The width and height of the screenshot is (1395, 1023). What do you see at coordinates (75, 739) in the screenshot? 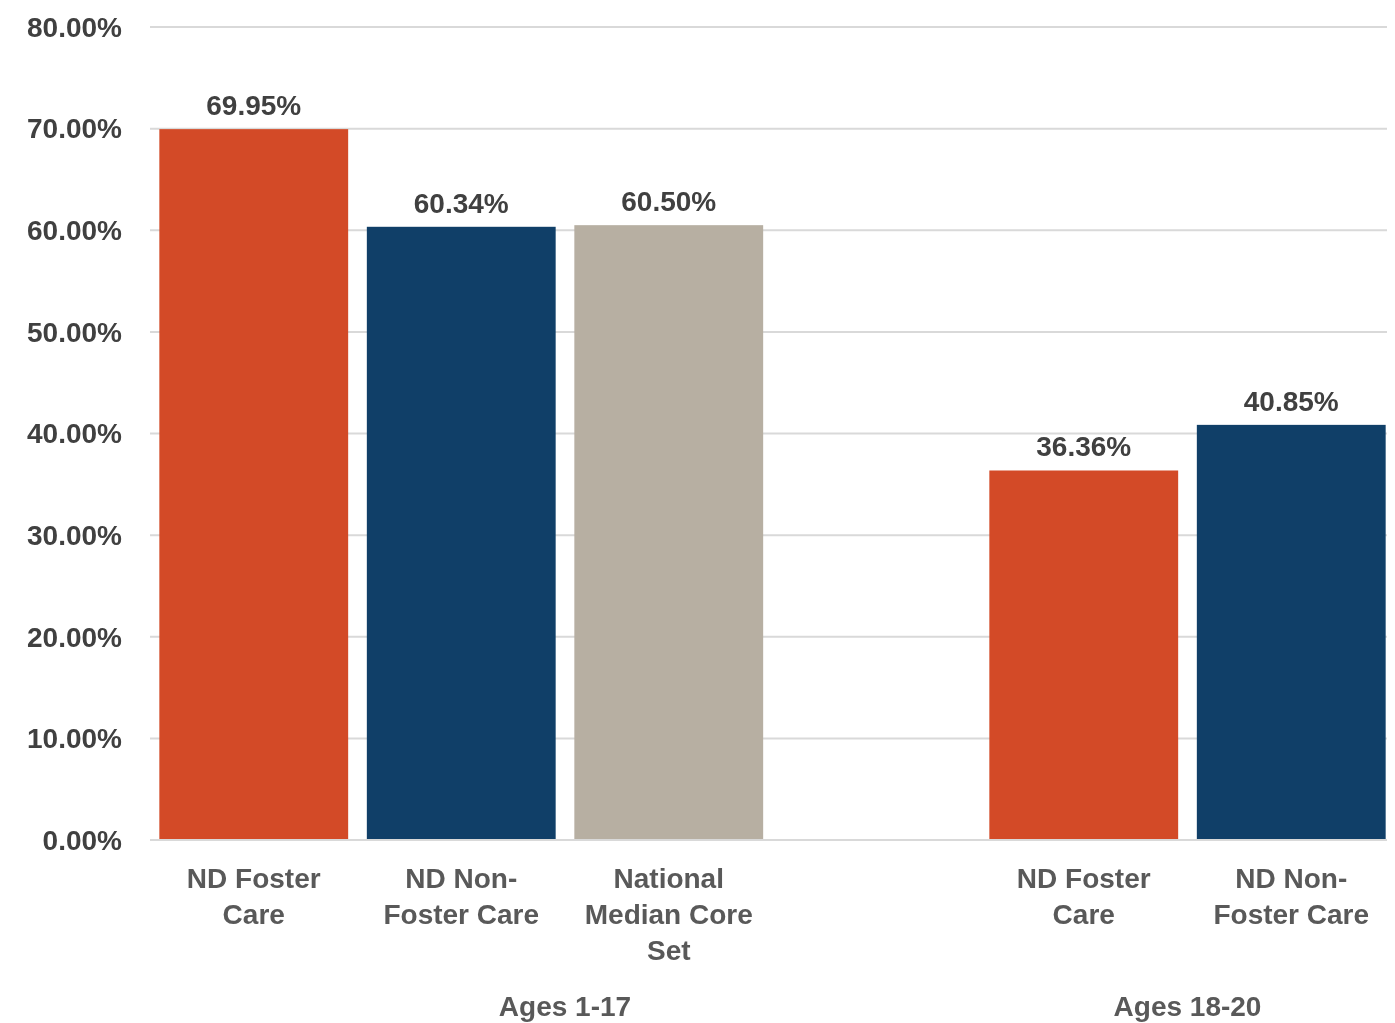
I see `y-tick-label: 10.00%` at bounding box center [75, 739].